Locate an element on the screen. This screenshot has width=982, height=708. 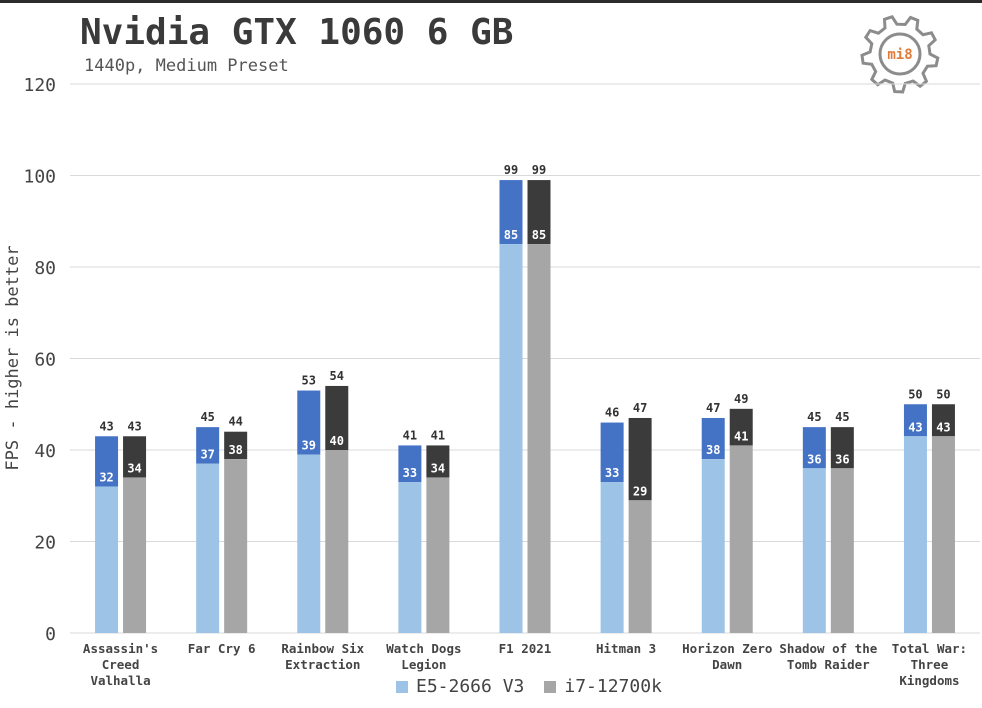
data-label-min: 39 is located at coordinates (309, 446).